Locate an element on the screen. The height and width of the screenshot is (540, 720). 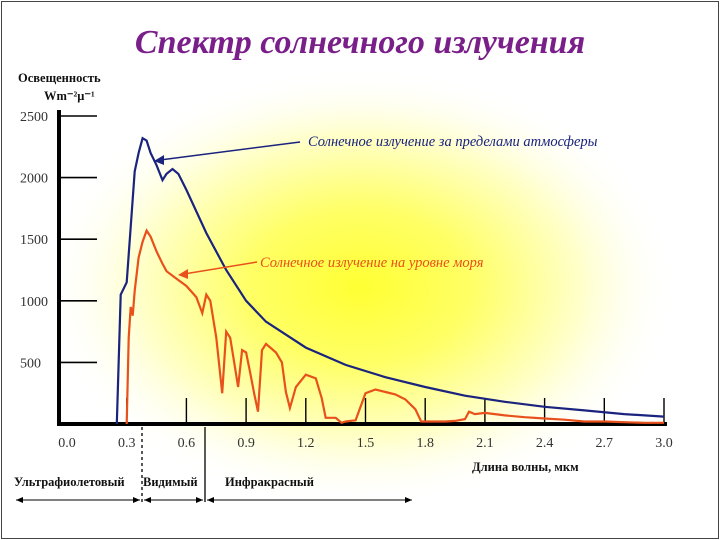
x-tick-label: 1.5 is located at coordinates (366, 443).